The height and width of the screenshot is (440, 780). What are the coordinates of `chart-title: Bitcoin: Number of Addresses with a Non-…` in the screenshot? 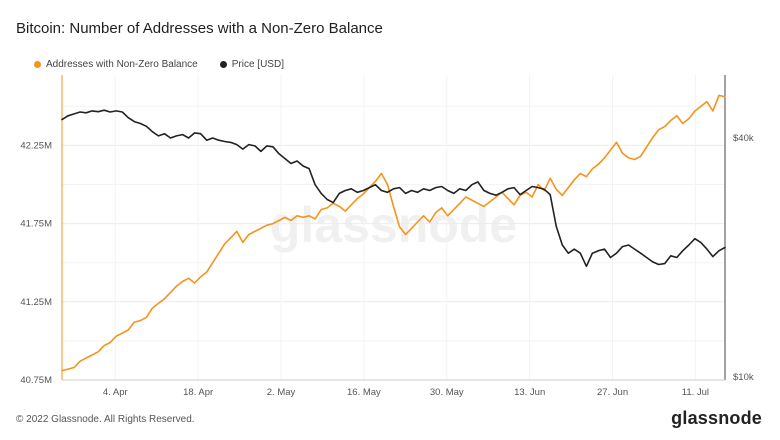 It's located at (199, 28).